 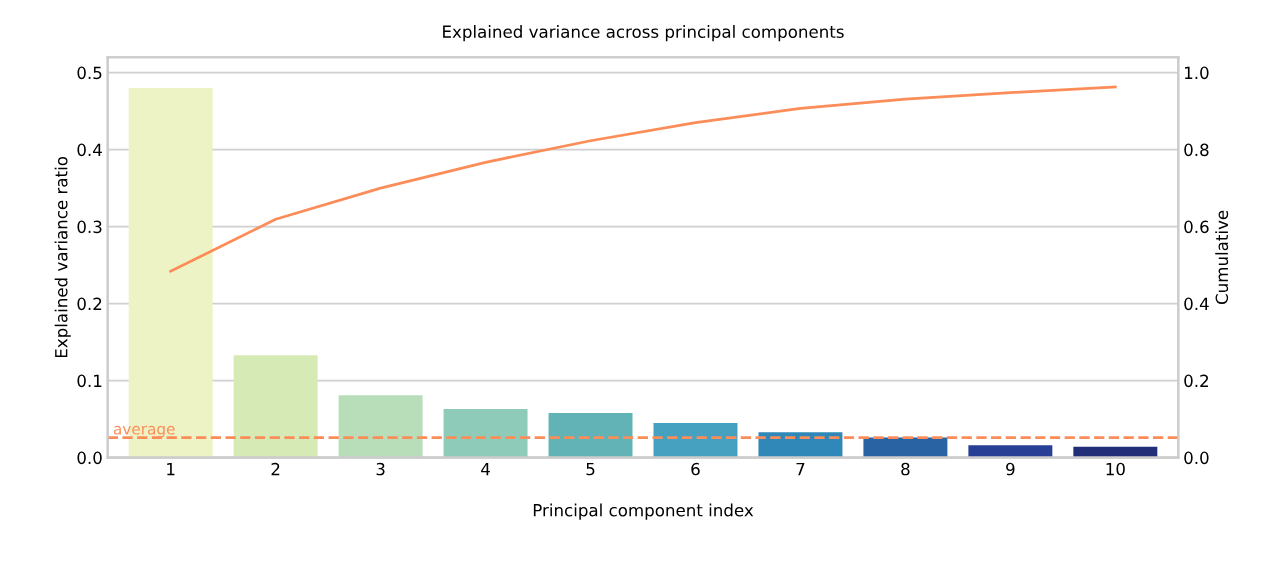 What do you see at coordinates (643, 33) in the screenshot?
I see `chart-title: Explained variance across principal components` at bounding box center [643, 33].